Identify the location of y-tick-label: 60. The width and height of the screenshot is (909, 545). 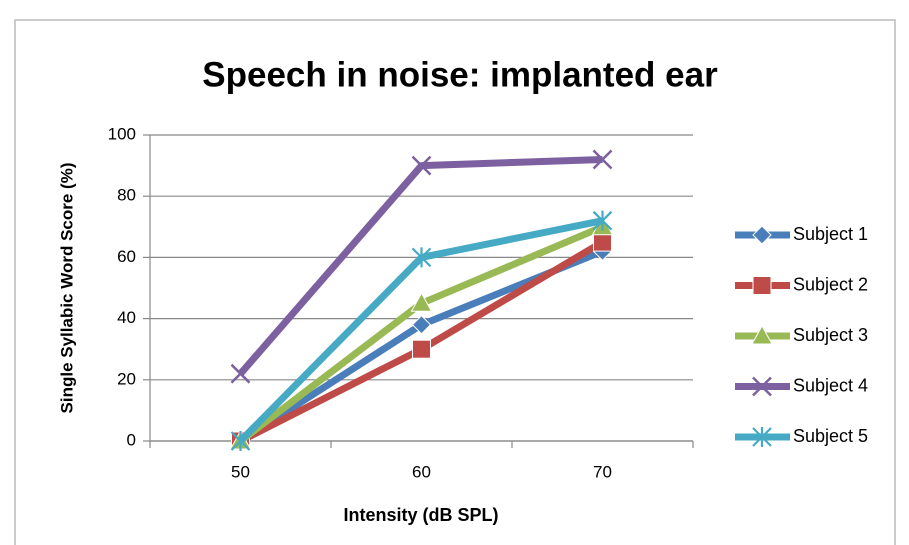
(126, 256).